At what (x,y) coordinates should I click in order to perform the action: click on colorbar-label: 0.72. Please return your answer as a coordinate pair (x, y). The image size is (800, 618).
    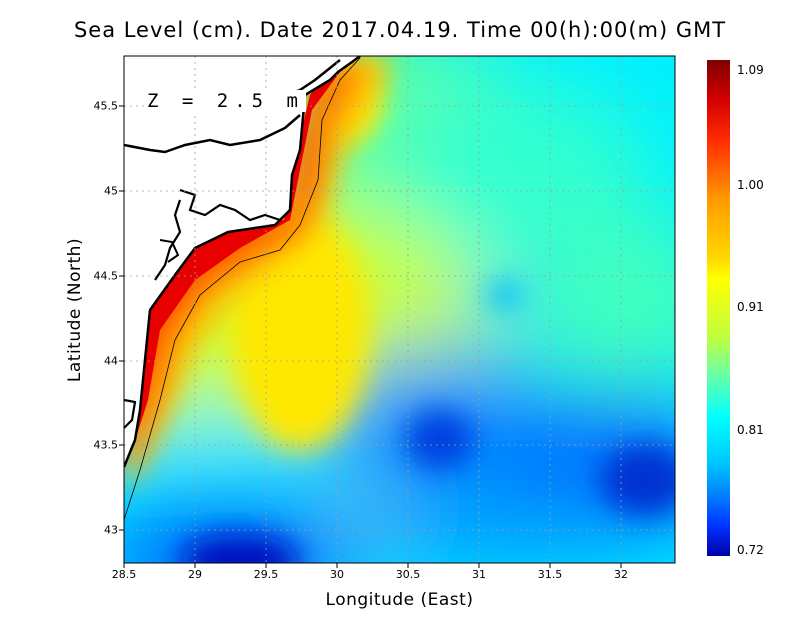
    Looking at the image, I should click on (750, 550).